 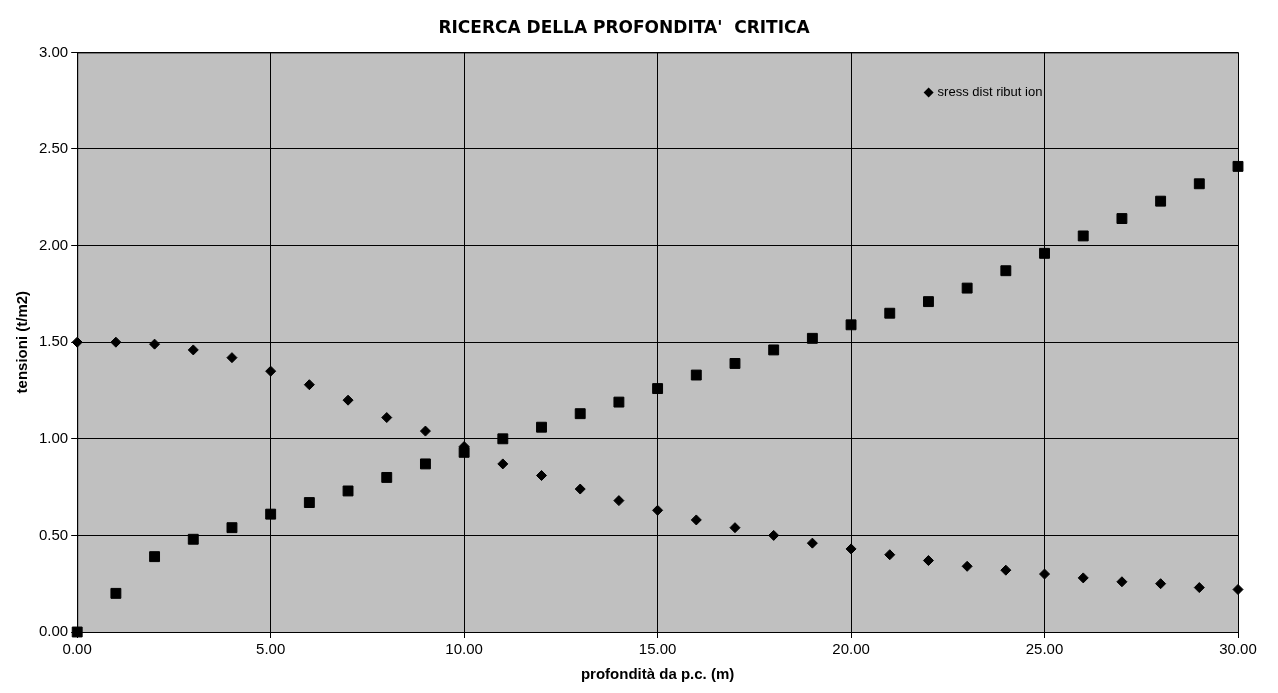 What do you see at coordinates (53, 631) in the screenshot?
I see `y-tick-label: 0.00` at bounding box center [53, 631].